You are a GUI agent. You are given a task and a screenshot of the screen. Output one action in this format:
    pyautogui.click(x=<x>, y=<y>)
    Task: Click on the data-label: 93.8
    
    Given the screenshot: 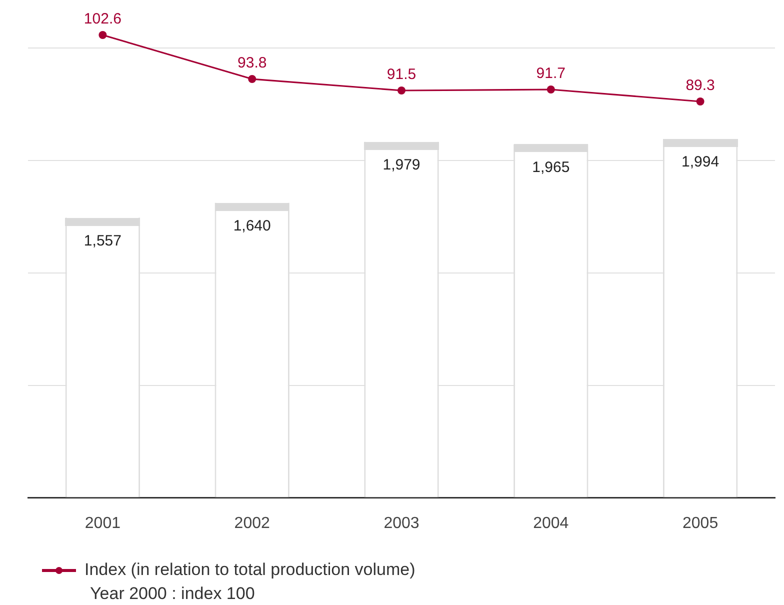 What is the action you would take?
    pyautogui.click(x=252, y=63)
    